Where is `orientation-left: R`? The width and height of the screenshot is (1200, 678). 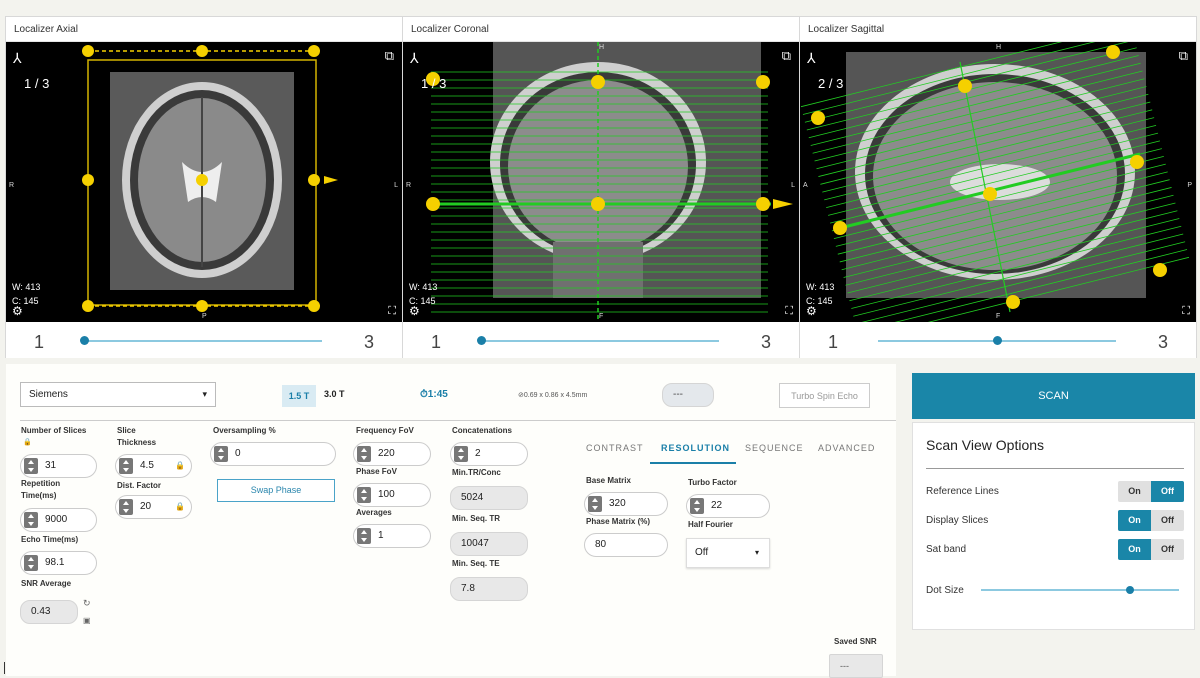
orientation-left: R is located at coordinates (12, 185).